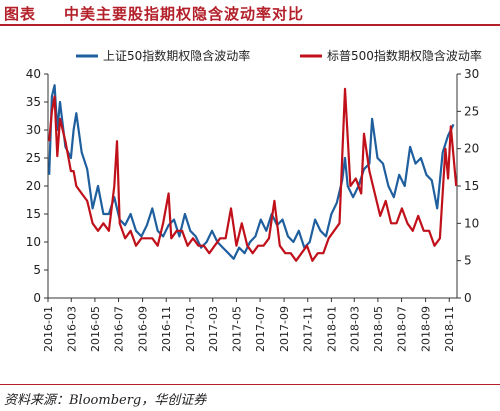 The height and width of the screenshot is (411, 500). Describe the element at coordinates (284, 329) in the screenshot. I see `x-tick-label: 2017-09` at that location.